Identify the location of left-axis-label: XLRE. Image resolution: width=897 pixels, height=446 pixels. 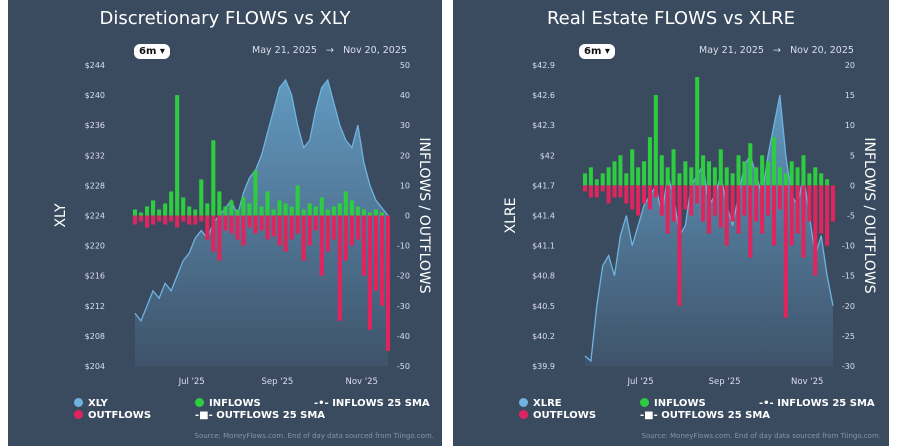
(511, 216).